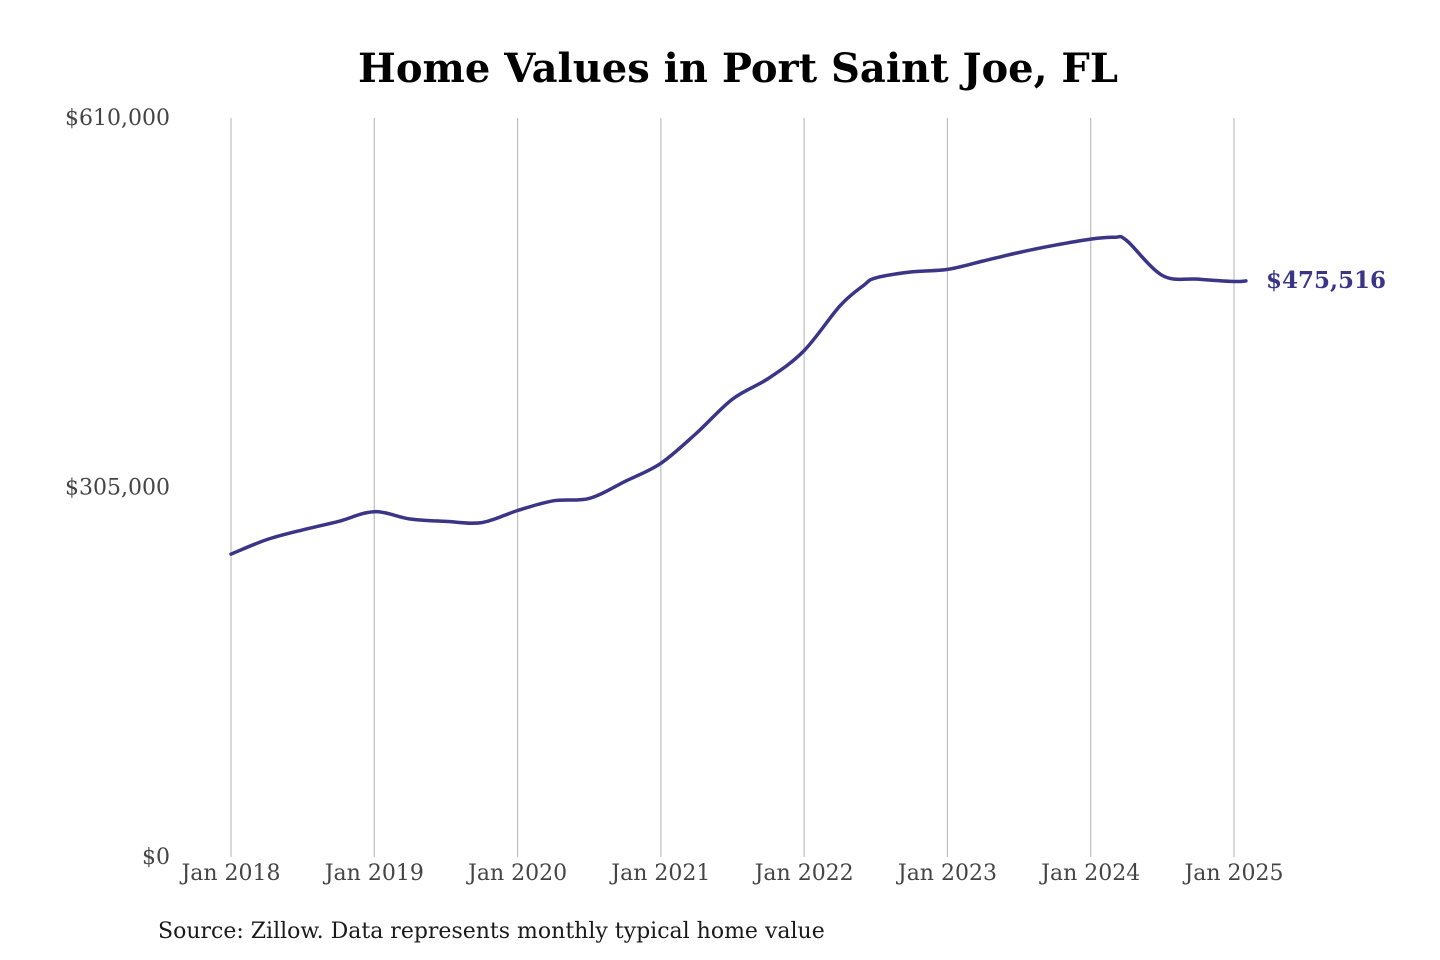 Image resolution: width=1440 pixels, height=960 pixels. What do you see at coordinates (373, 873) in the screenshot?
I see `x-tick-label: Jan 2019` at bounding box center [373, 873].